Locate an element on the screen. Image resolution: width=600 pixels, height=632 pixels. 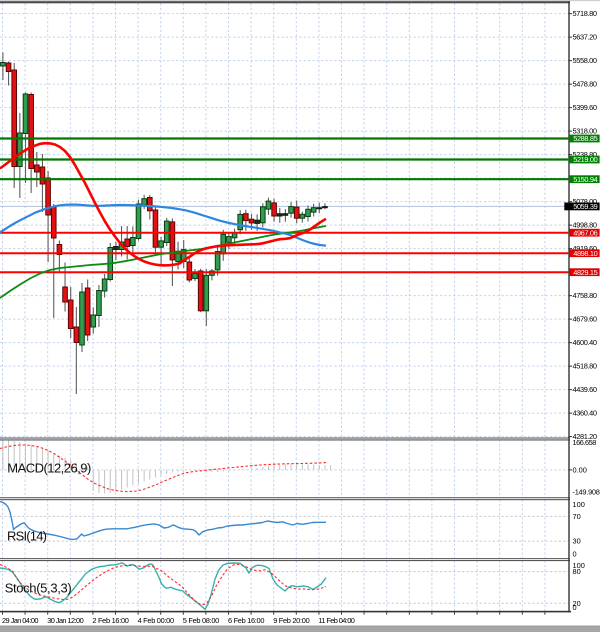
svg-text: 11 Feb 04:00 is located at coordinates (336, 620).